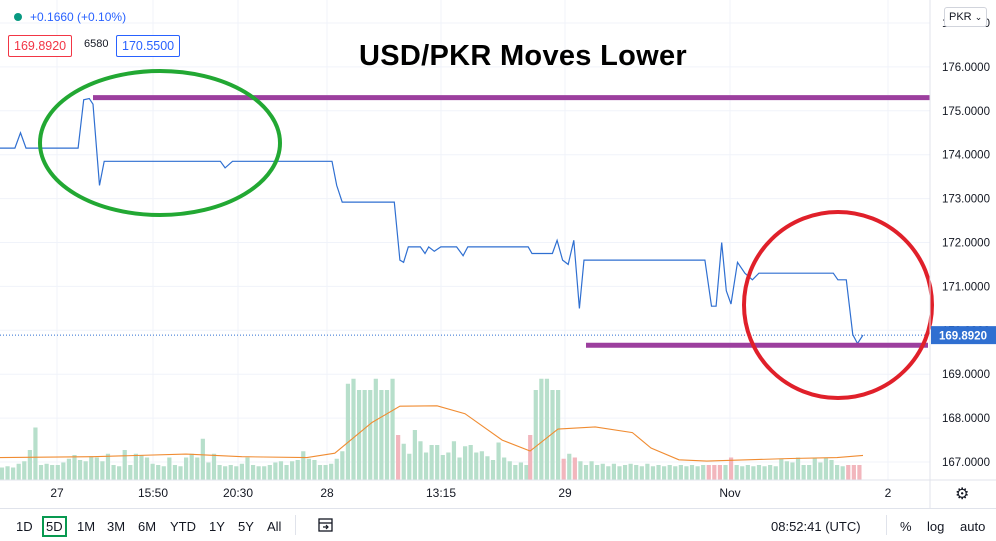 The image size is (996, 541). What do you see at coordinates (966, 419) in the screenshot?
I see `y-tick-label: 168.0000` at bounding box center [966, 419].